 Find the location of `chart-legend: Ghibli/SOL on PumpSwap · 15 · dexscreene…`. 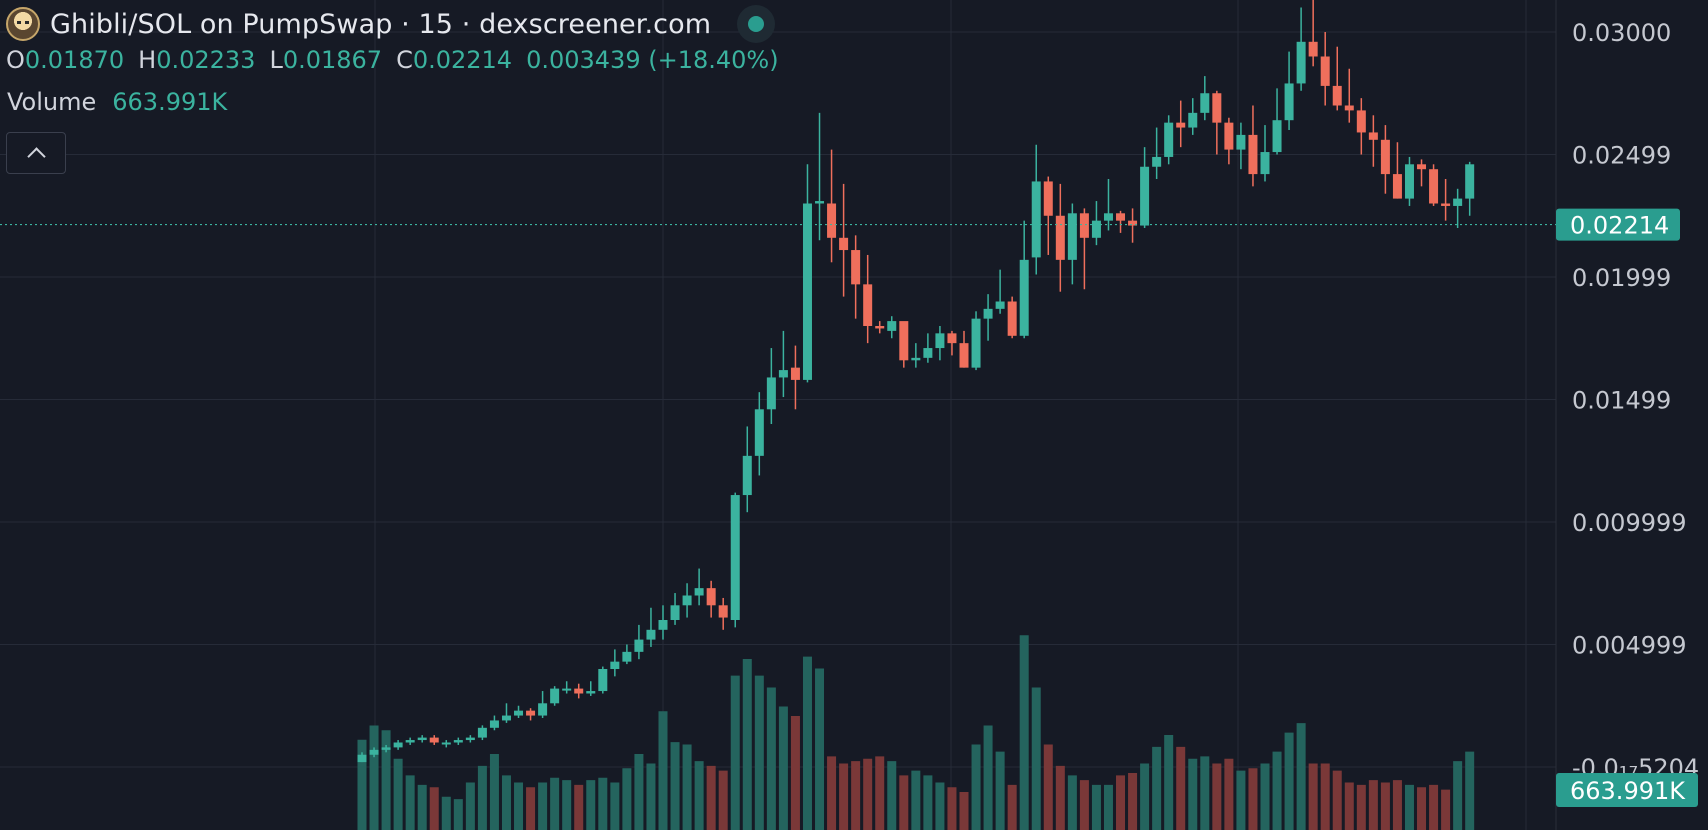

chart-legend: Ghibli/SOL on PumpSwap · 15 · dexscreene… is located at coordinates (399, 88).